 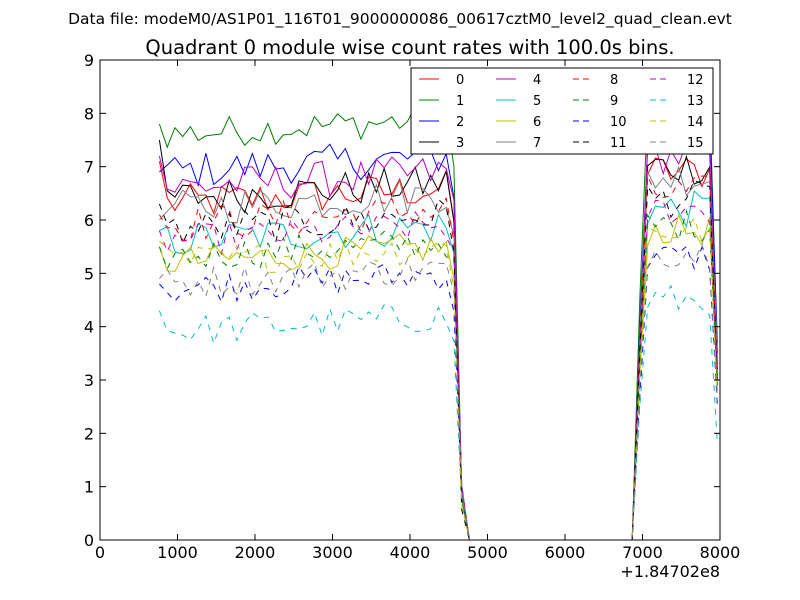 What do you see at coordinates (695, 101) in the screenshot?
I see `legend-label-13: 13` at bounding box center [695, 101].